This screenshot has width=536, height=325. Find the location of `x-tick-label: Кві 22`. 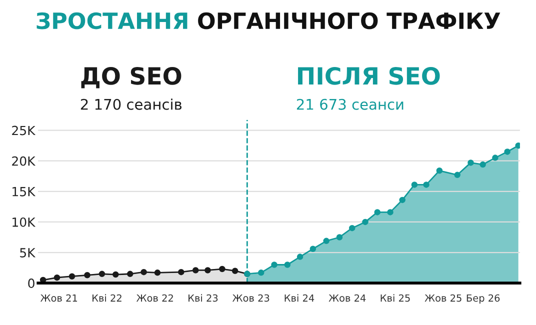

x-tick-label: Кві 22 is located at coordinates (107, 298).